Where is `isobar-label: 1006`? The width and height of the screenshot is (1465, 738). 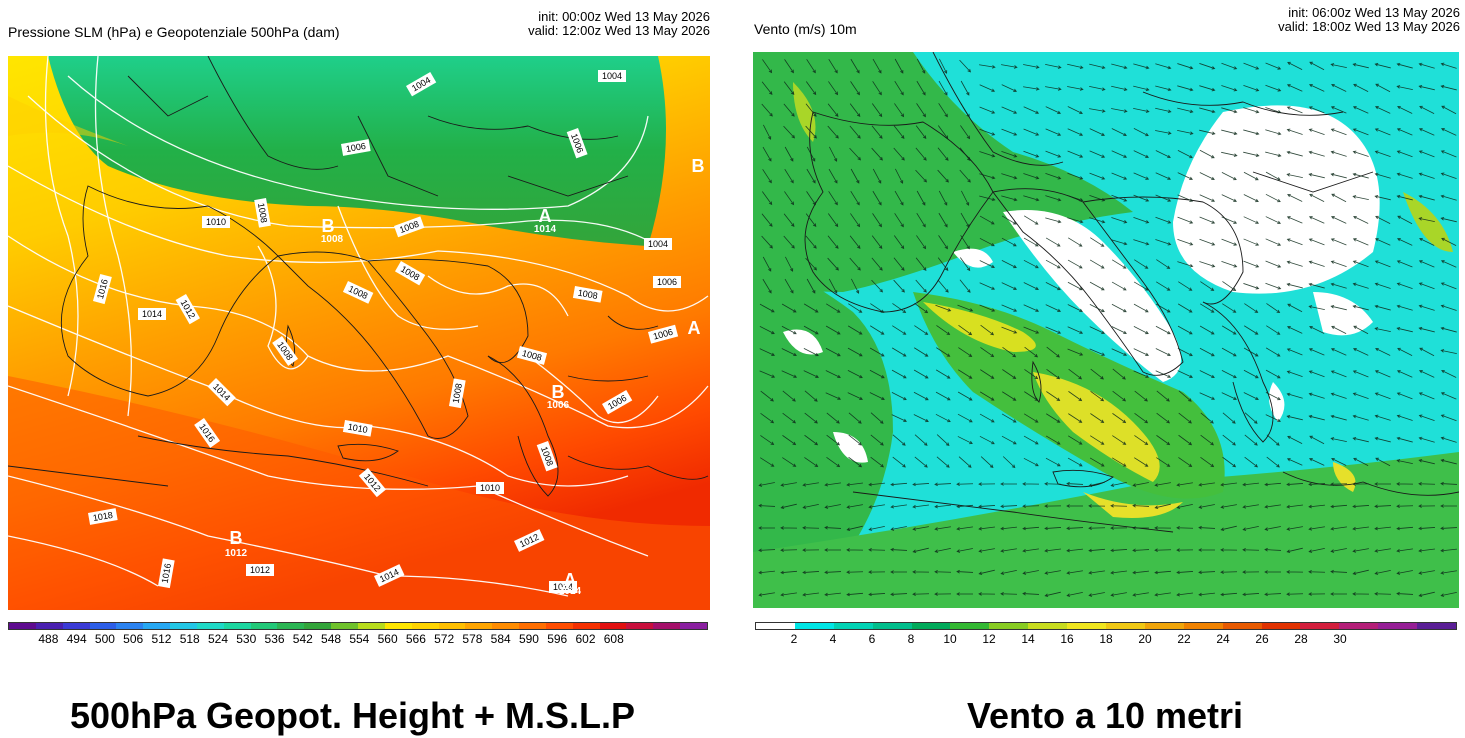 isobar-label: 1006 is located at coordinates (667, 282).